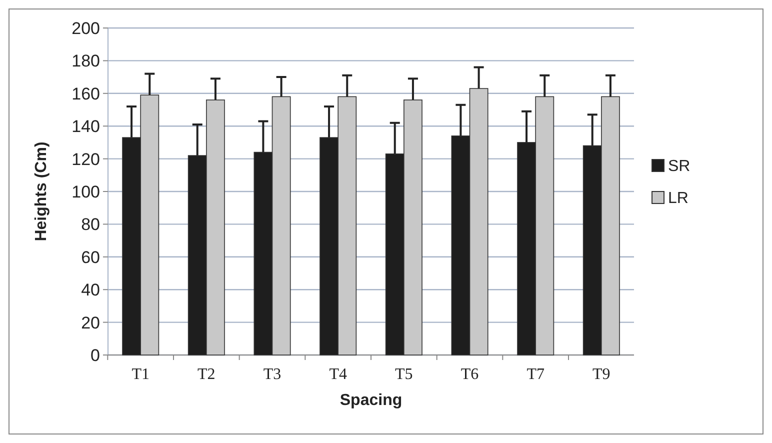 This screenshot has height=443, width=772. What do you see at coordinates (338, 374) in the screenshot?
I see `x-tick-label: T4` at bounding box center [338, 374].